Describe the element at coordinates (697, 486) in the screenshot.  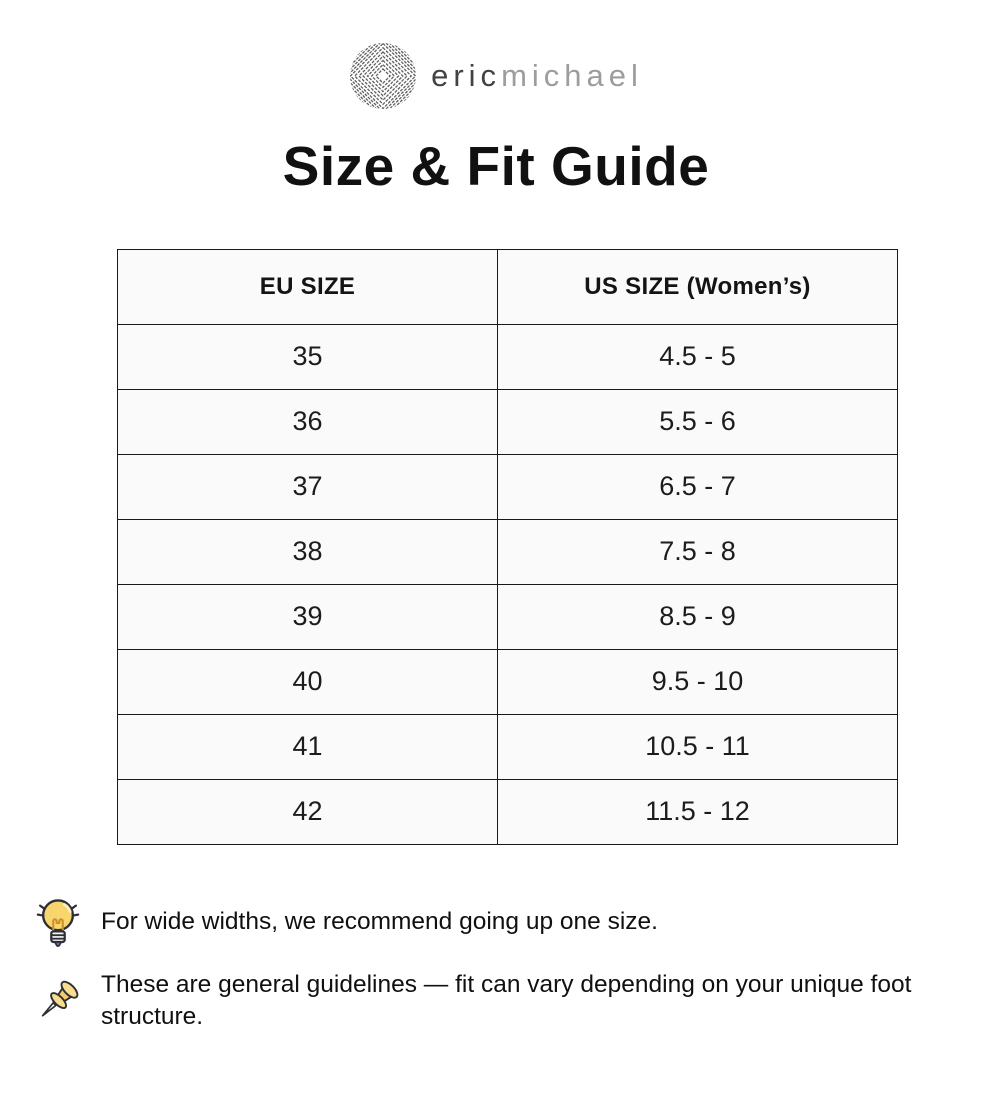
I see `us-size-cell: 6.5 - 7` at that location.